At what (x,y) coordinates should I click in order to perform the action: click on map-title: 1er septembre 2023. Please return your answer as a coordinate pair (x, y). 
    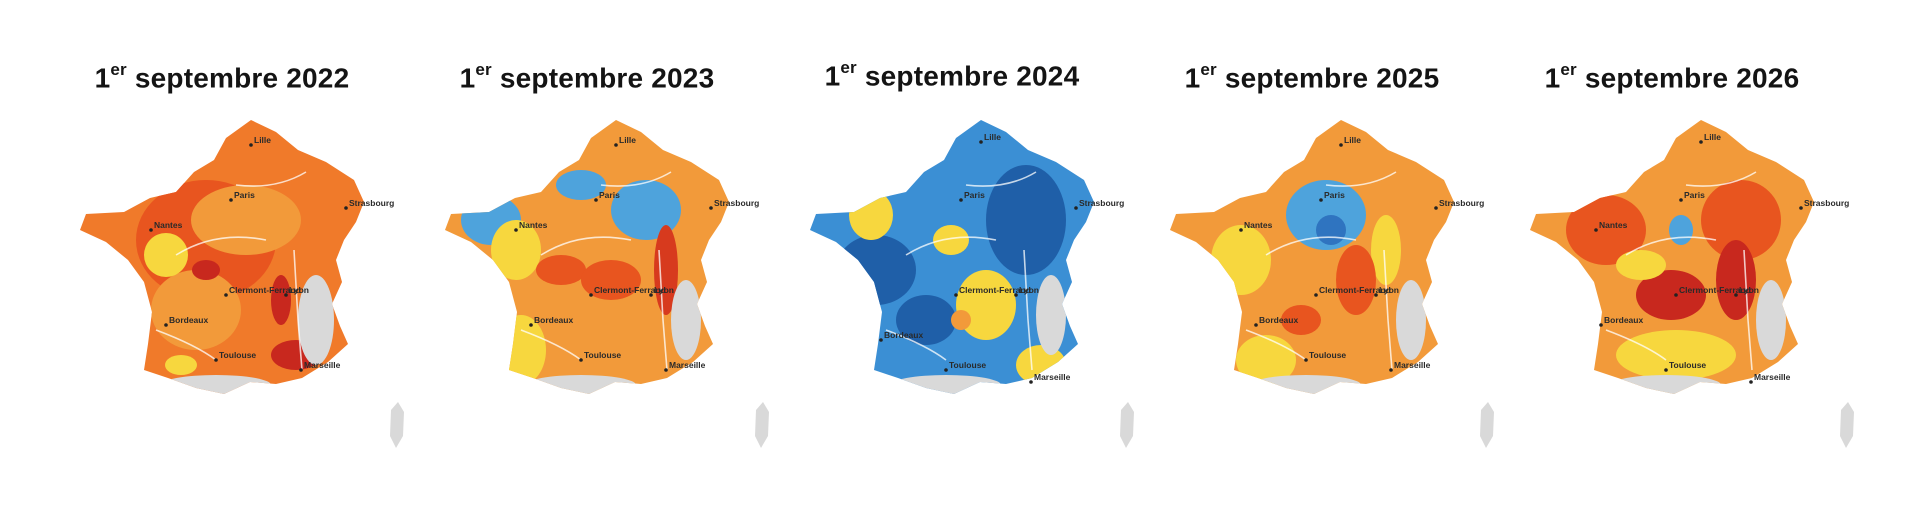
    Looking at the image, I should click on (587, 77).